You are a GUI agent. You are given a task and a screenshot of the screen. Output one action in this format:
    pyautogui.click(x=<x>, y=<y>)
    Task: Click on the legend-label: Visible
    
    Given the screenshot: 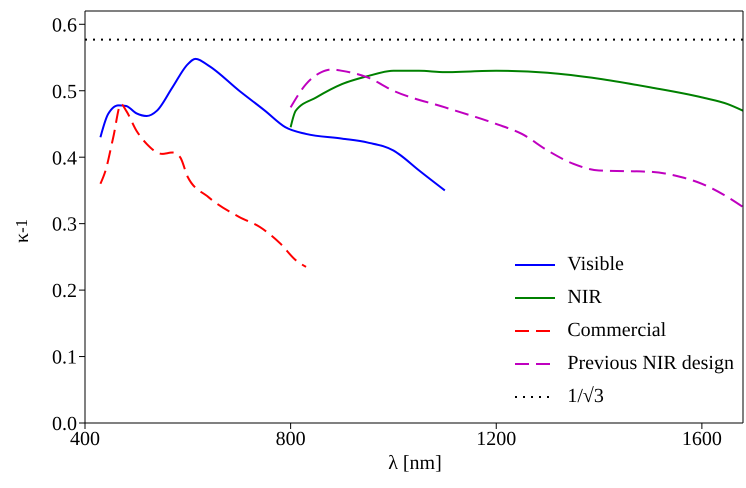 What is the action you would take?
    pyautogui.click(x=595, y=264)
    